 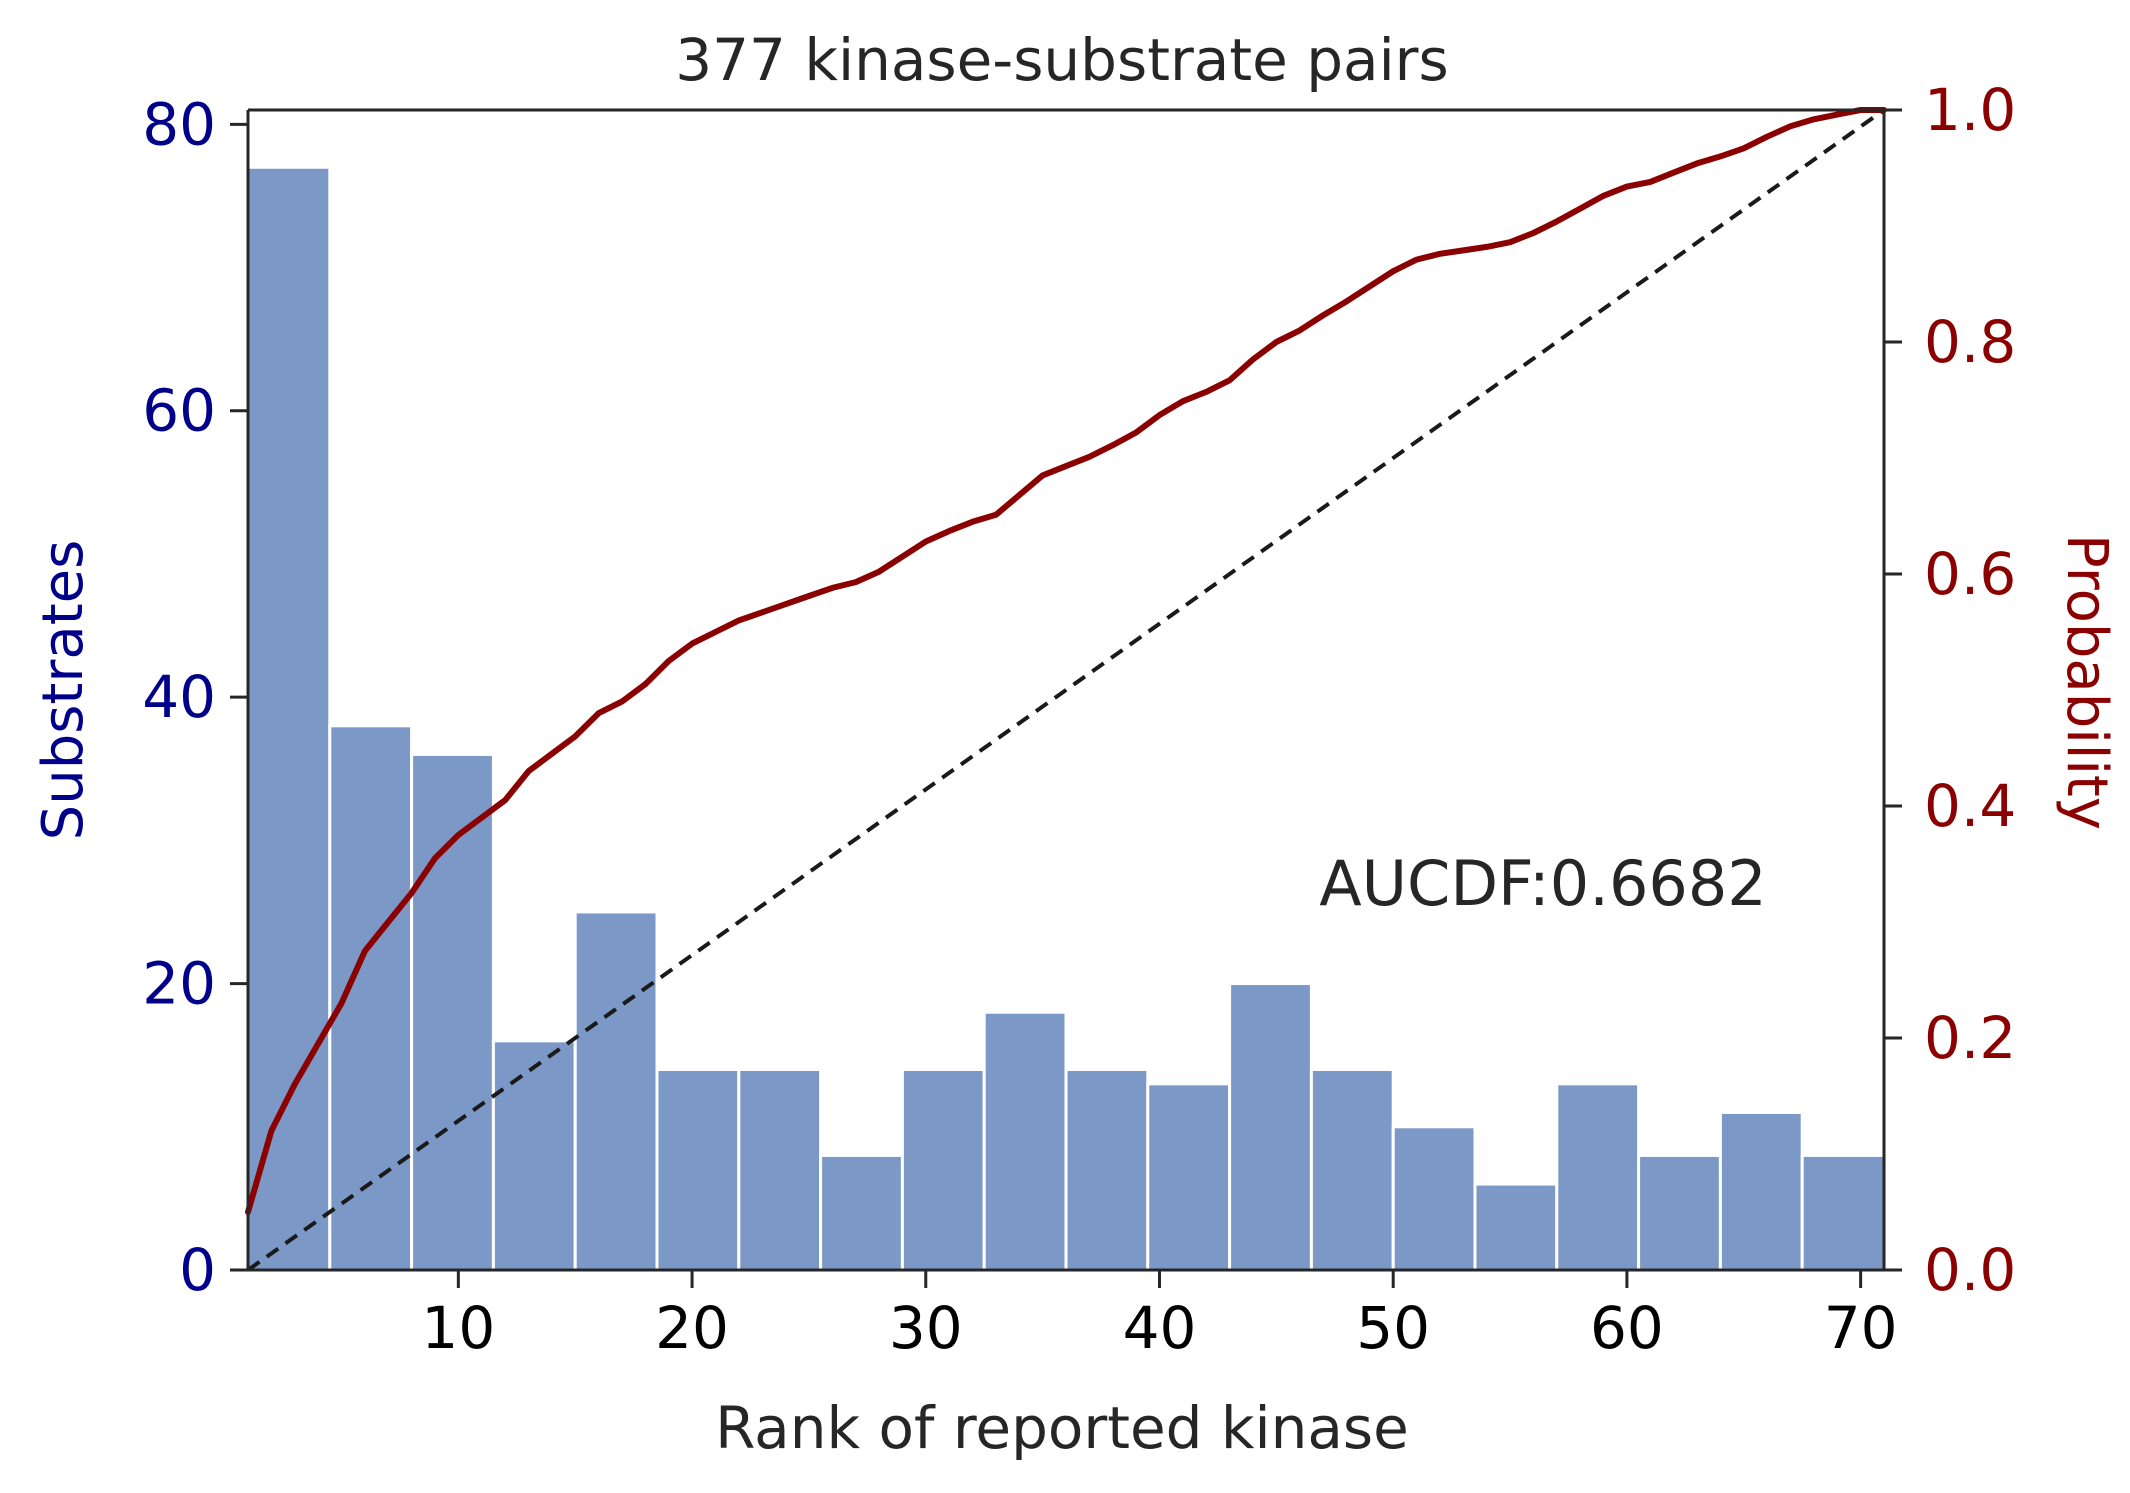 I want to click on y-tick-label-right: 0.6, so click(x=1970, y=574).